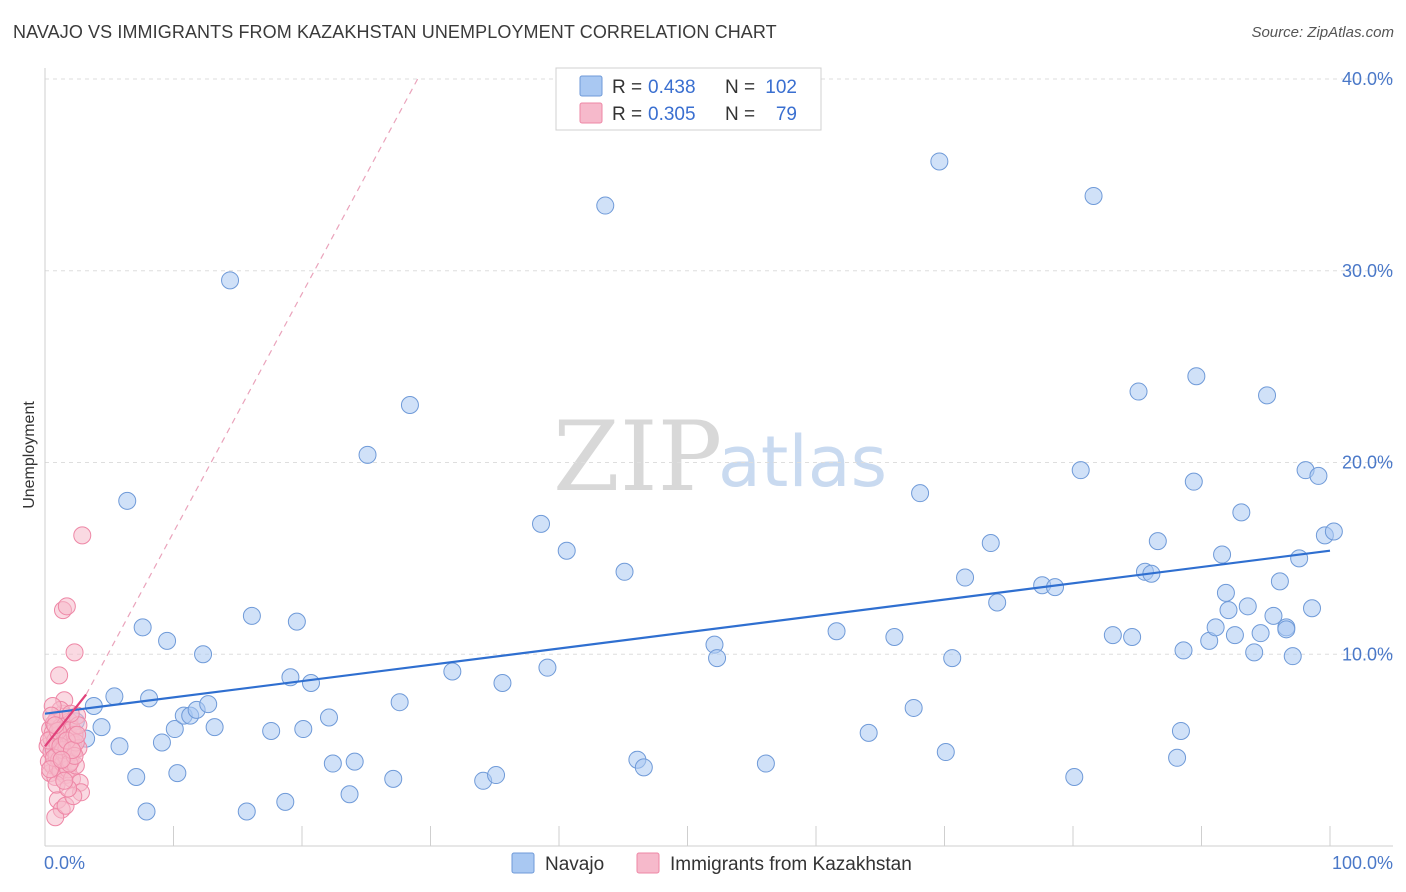  I want to click on series-legend: Navajo Immigrants from Kazakhstan, so click(711, 863).